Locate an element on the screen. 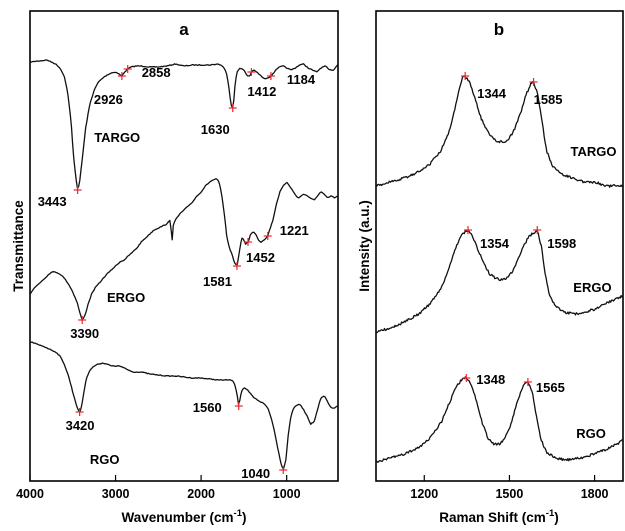  panel-b-x-tick-label: 1500 is located at coordinates (509, 494).